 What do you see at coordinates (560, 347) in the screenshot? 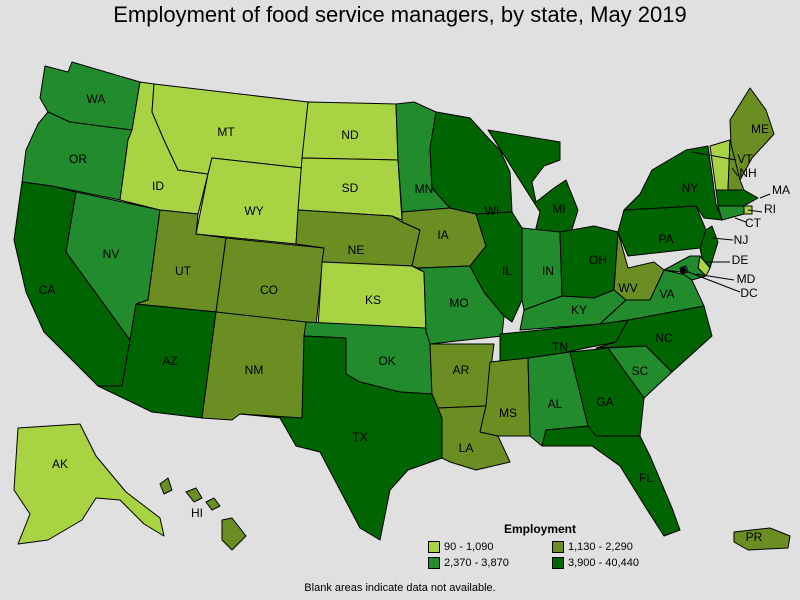
I see `state-label-tn: TN` at bounding box center [560, 347].